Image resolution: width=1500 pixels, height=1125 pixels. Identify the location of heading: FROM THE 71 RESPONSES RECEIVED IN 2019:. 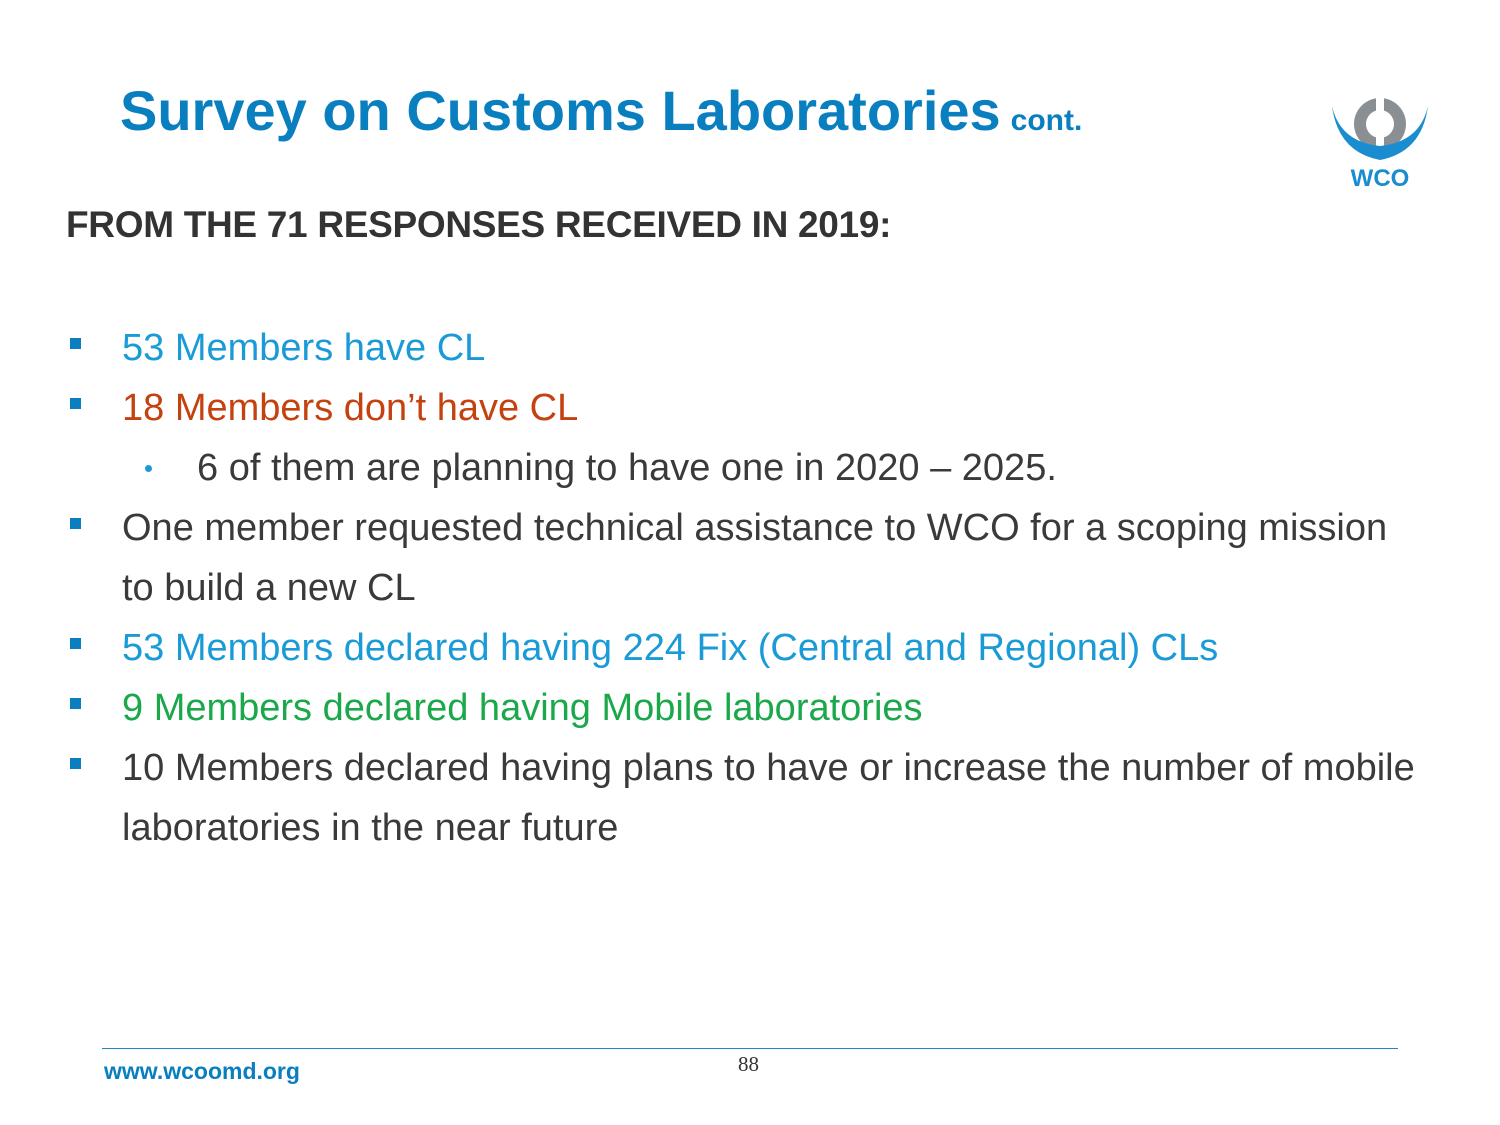
(479, 224).